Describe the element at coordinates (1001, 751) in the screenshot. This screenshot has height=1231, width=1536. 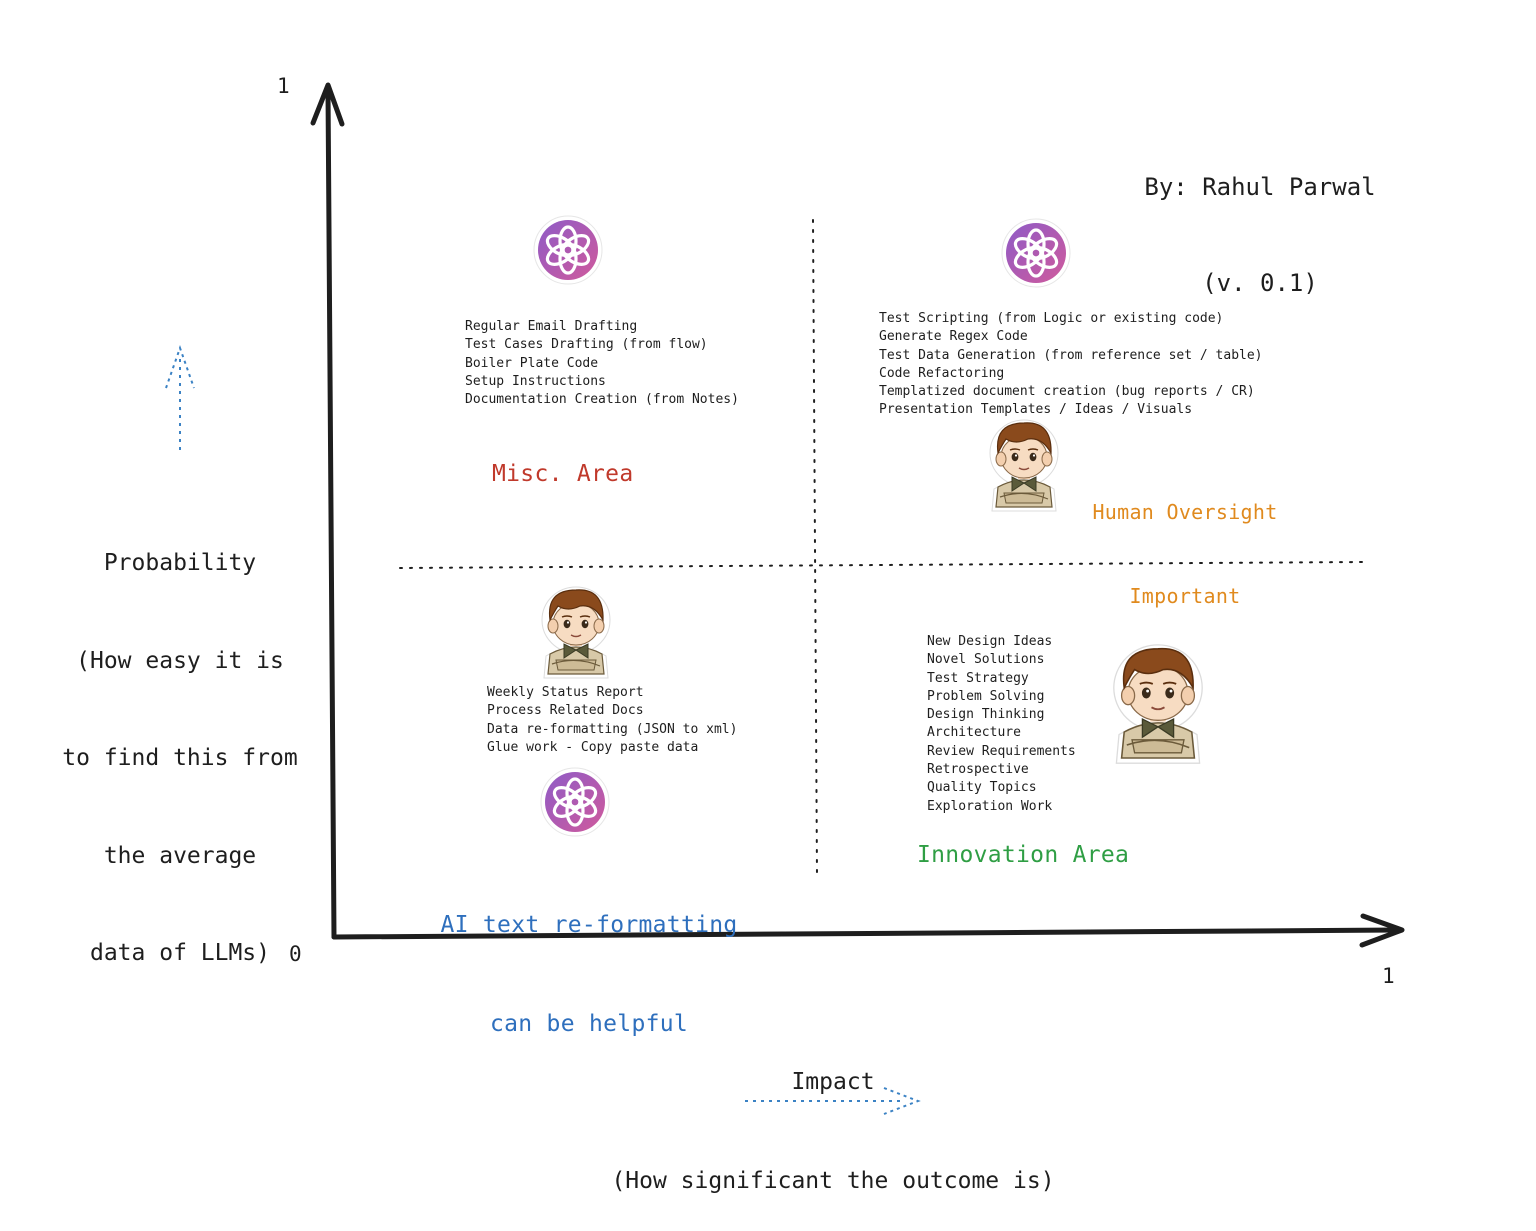
I see `list-item: Review Requirements` at that location.